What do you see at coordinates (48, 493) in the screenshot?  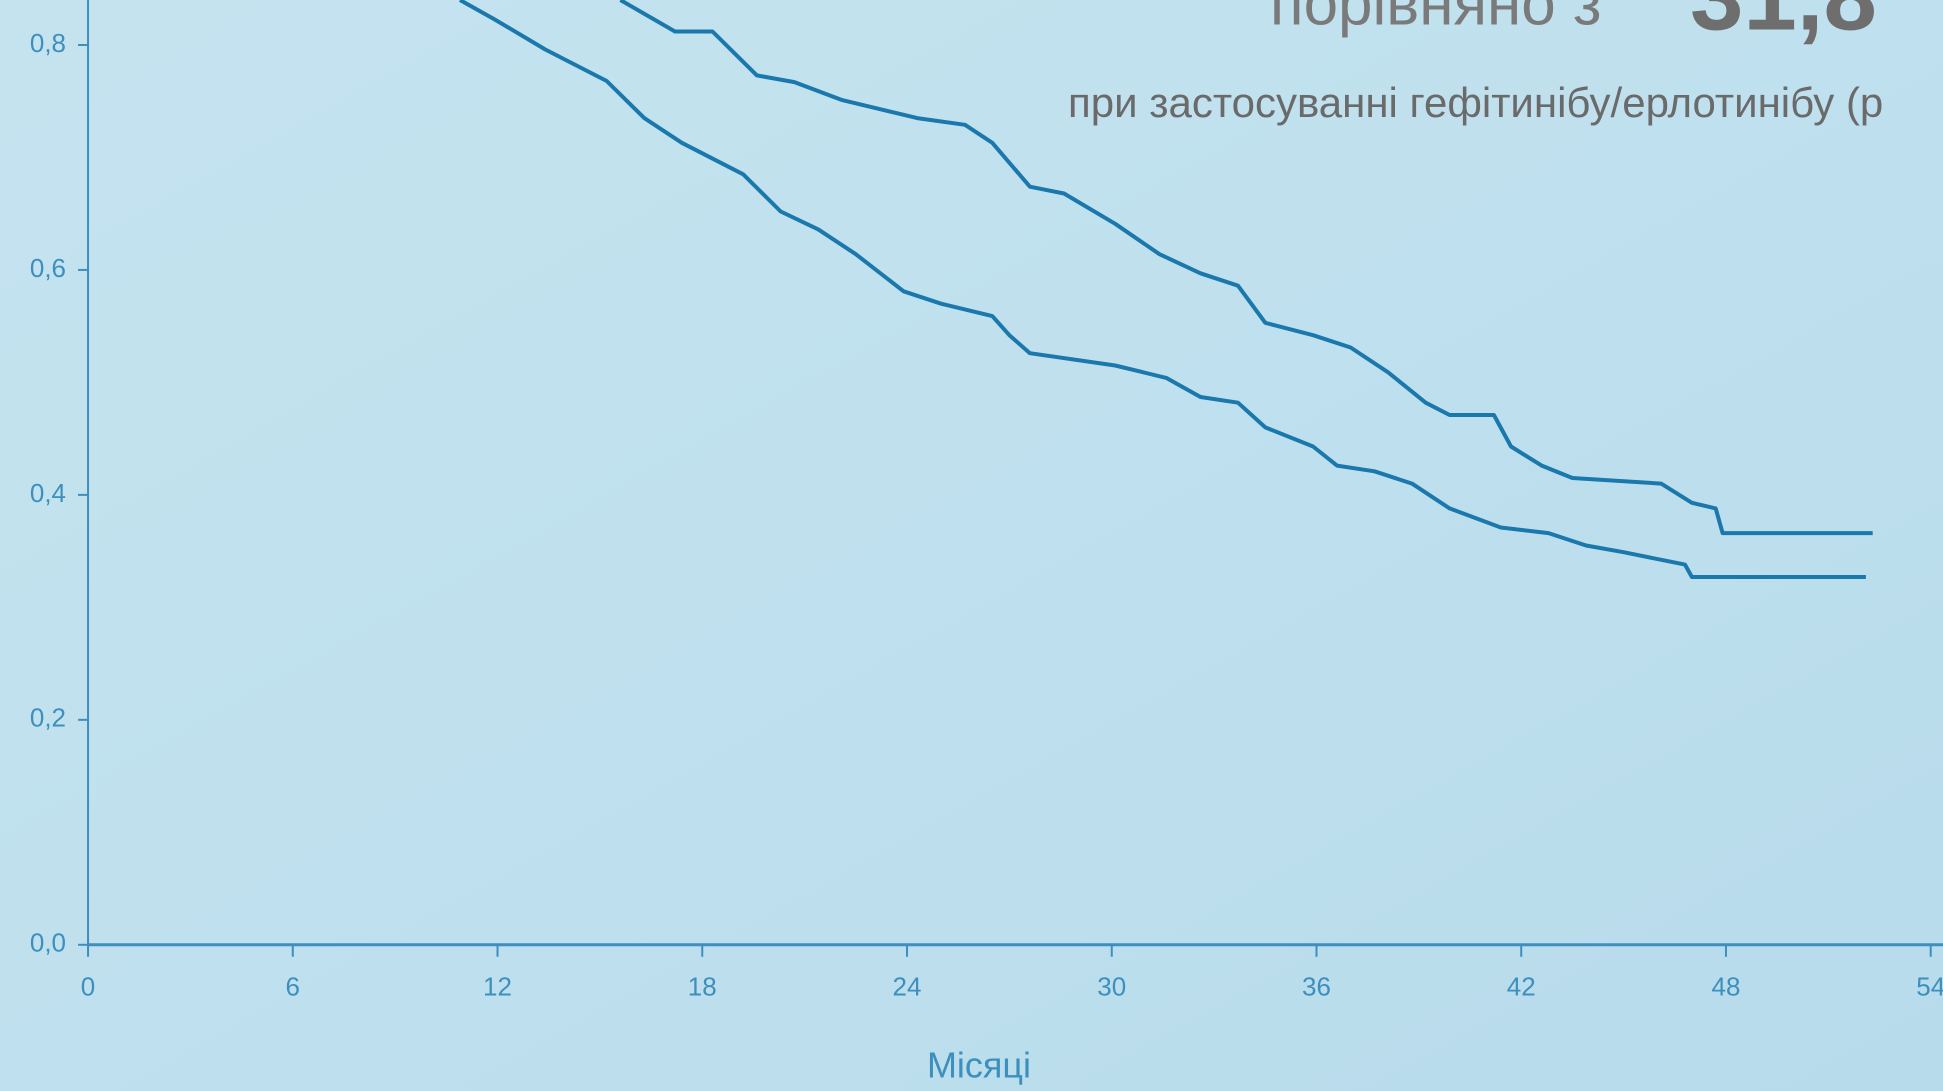 I see `y-tick-label: 0,4` at bounding box center [48, 493].